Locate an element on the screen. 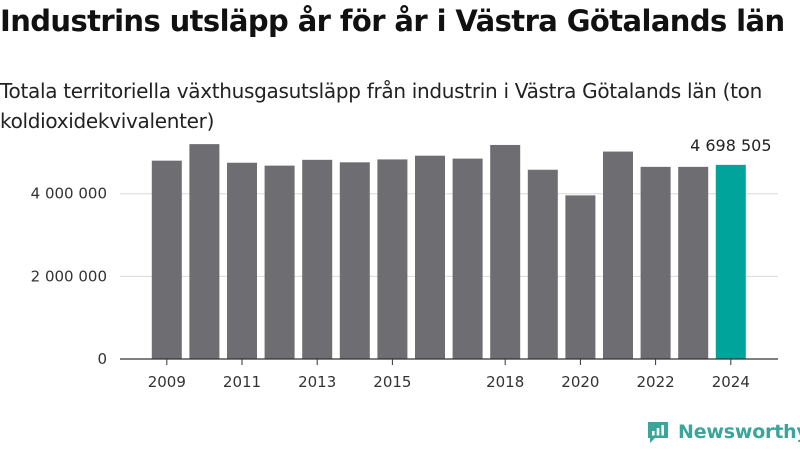  bar-2015 is located at coordinates (392, 259).